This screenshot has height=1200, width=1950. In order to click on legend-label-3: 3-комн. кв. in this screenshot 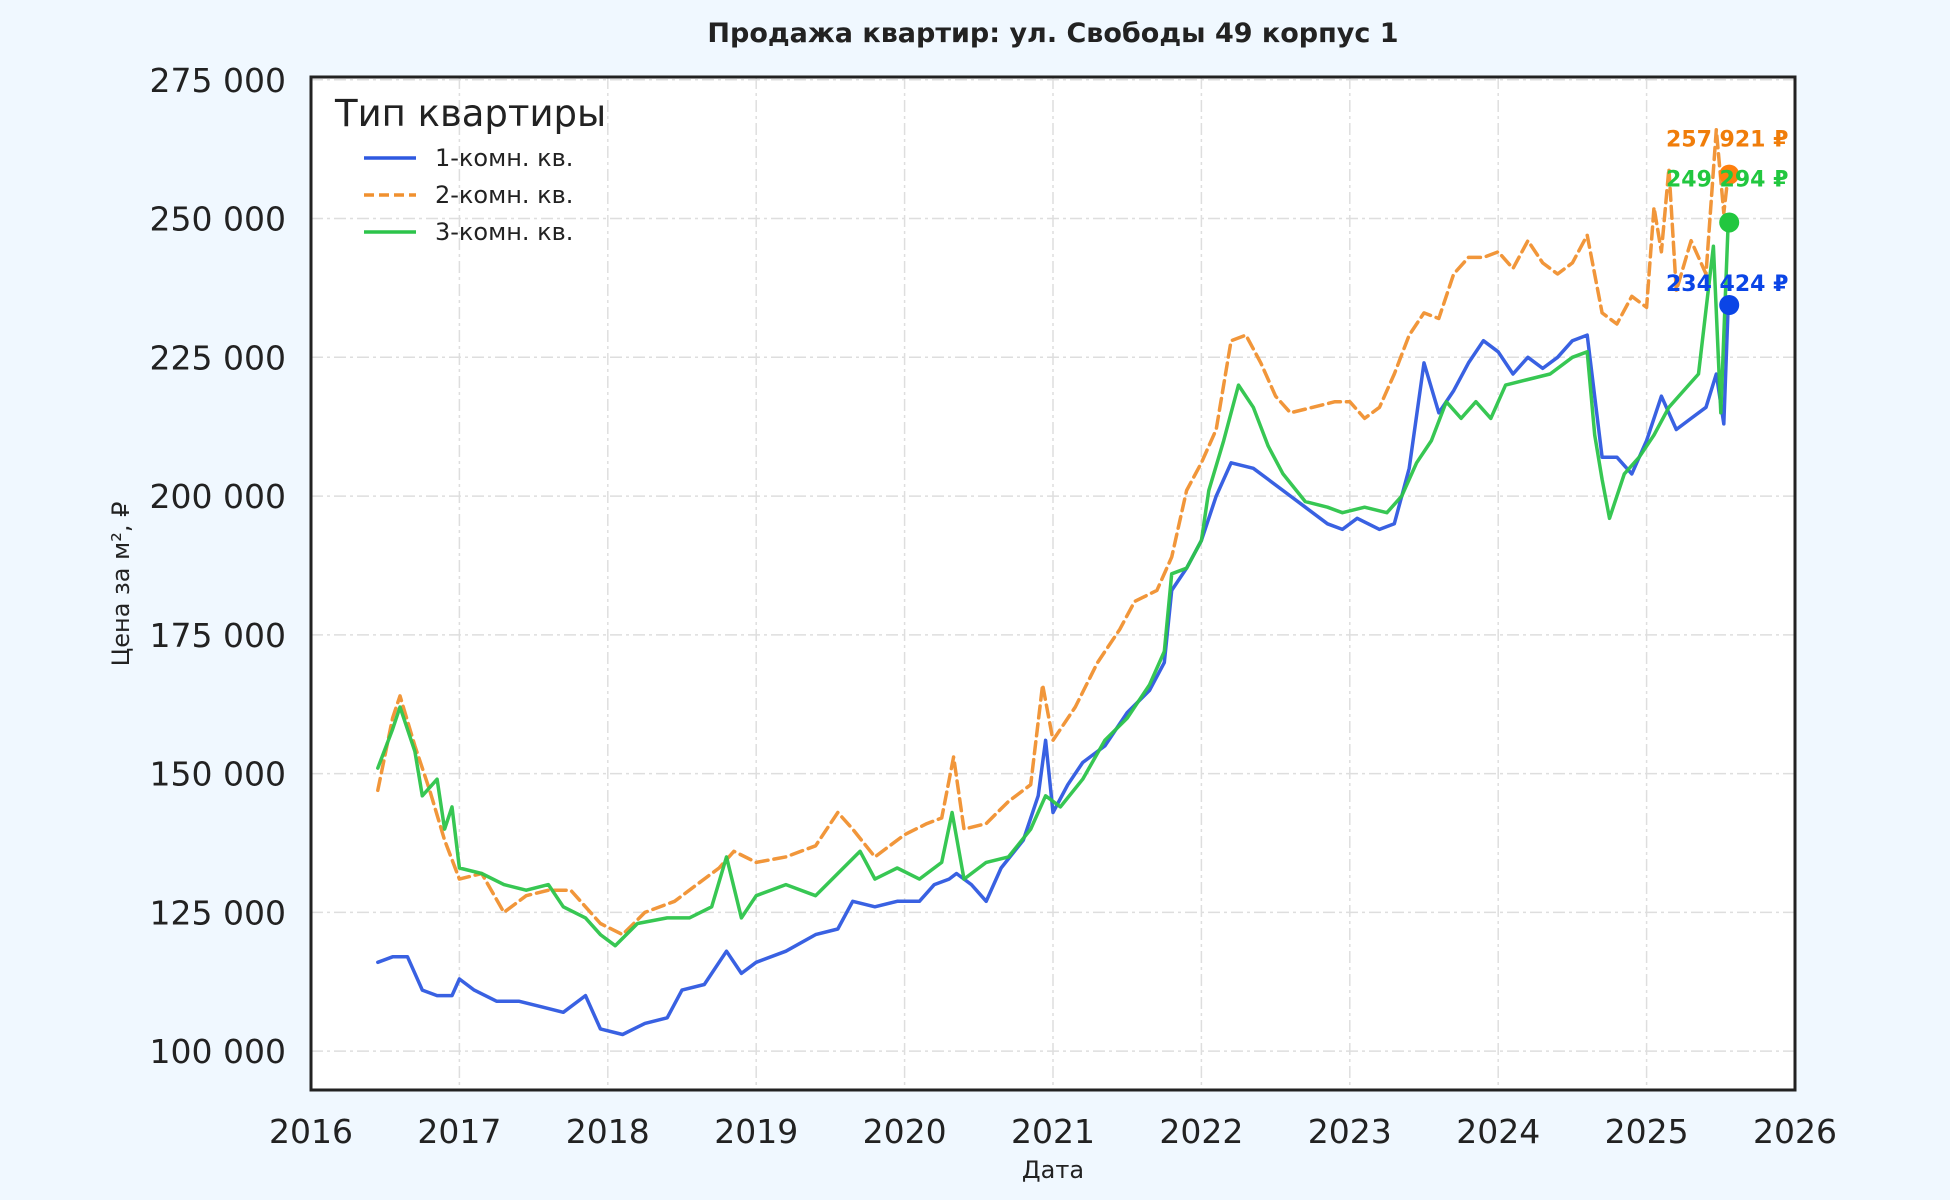, I will do `click(504, 232)`.